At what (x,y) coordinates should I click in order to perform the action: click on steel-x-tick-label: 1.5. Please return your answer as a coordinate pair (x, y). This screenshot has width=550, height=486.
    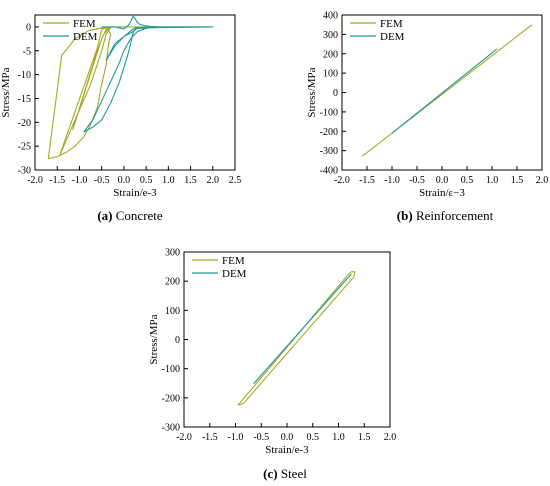
    Looking at the image, I should click on (364, 437).